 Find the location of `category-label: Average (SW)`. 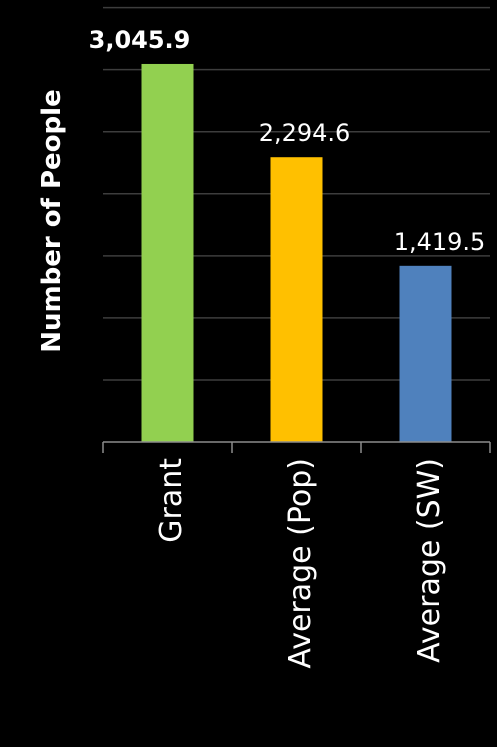

category-label: Average (SW) is located at coordinates (429, 560).